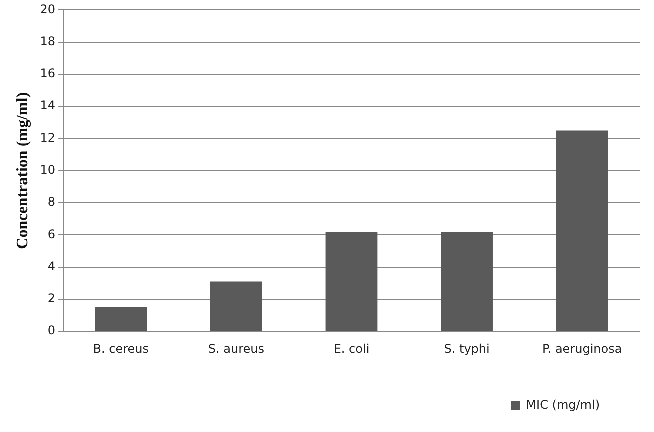 The width and height of the screenshot is (654, 432). What do you see at coordinates (48, 73) in the screenshot?
I see `y-tick-label: 16` at bounding box center [48, 73].